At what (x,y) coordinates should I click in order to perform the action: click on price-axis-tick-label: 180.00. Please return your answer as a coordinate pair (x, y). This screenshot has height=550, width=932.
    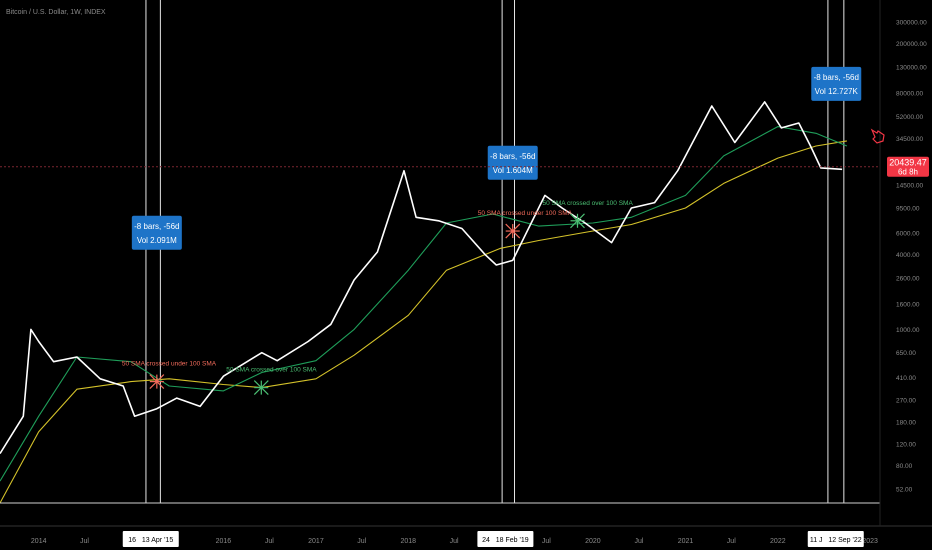
    Looking at the image, I should click on (906, 422).